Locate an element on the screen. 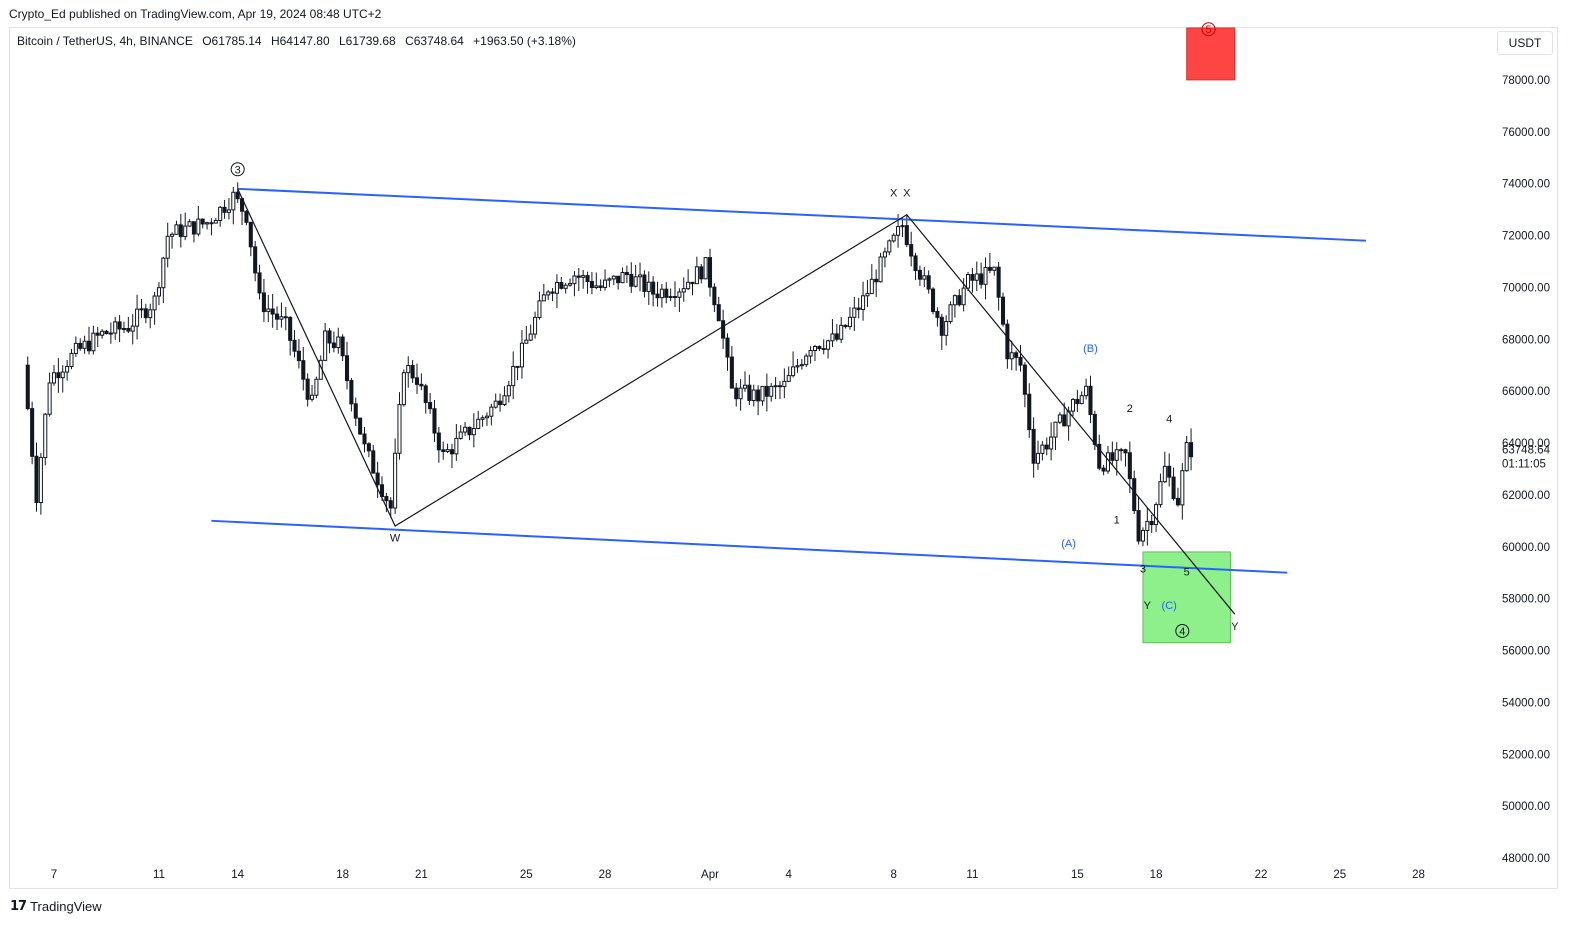 This screenshot has width=1596, height=939. brand: 𝟭𝟳 TradingView is located at coordinates (56, 906).